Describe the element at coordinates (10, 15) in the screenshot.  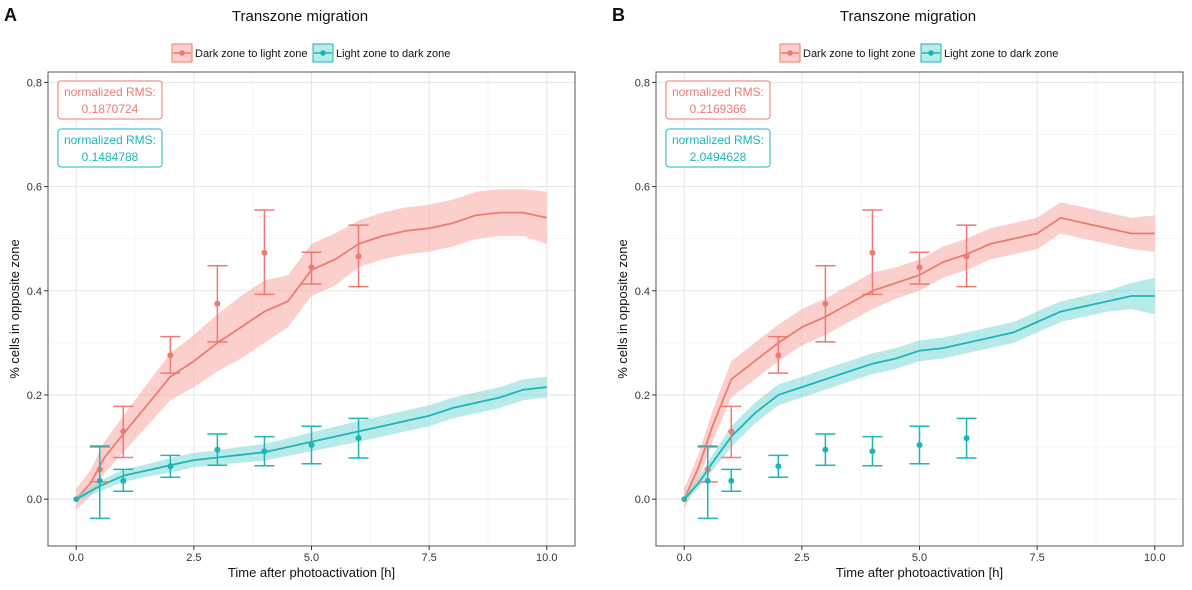
I see `panel-label: A` at that location.